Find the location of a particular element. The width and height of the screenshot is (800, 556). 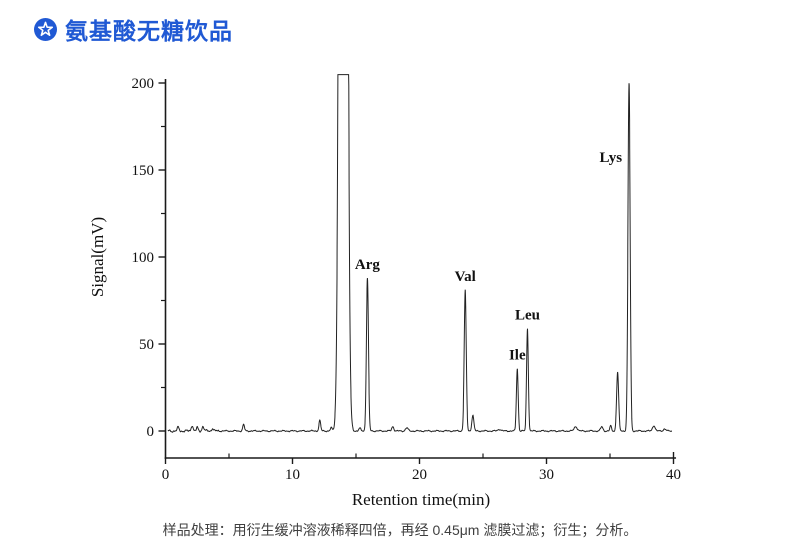

peak-label-Val: Val is located at coordinates (465, 277).